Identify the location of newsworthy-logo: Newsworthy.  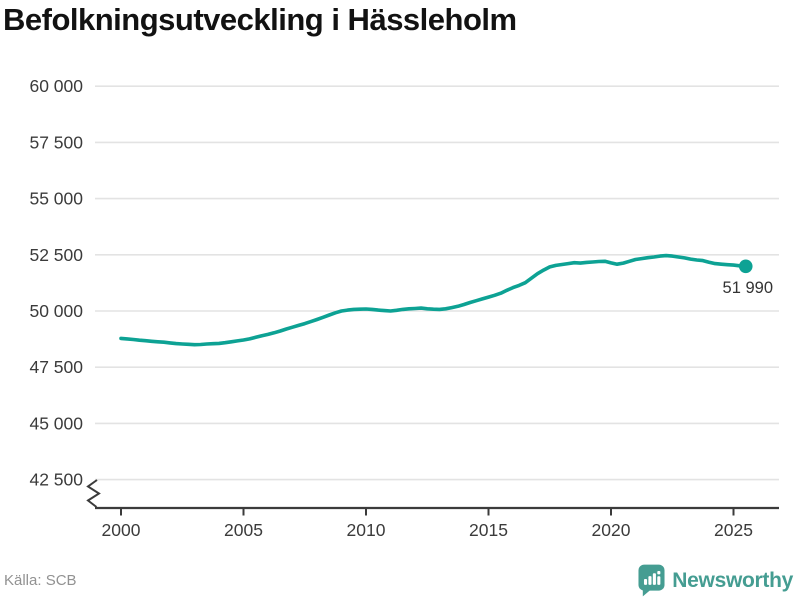
(715, 580).